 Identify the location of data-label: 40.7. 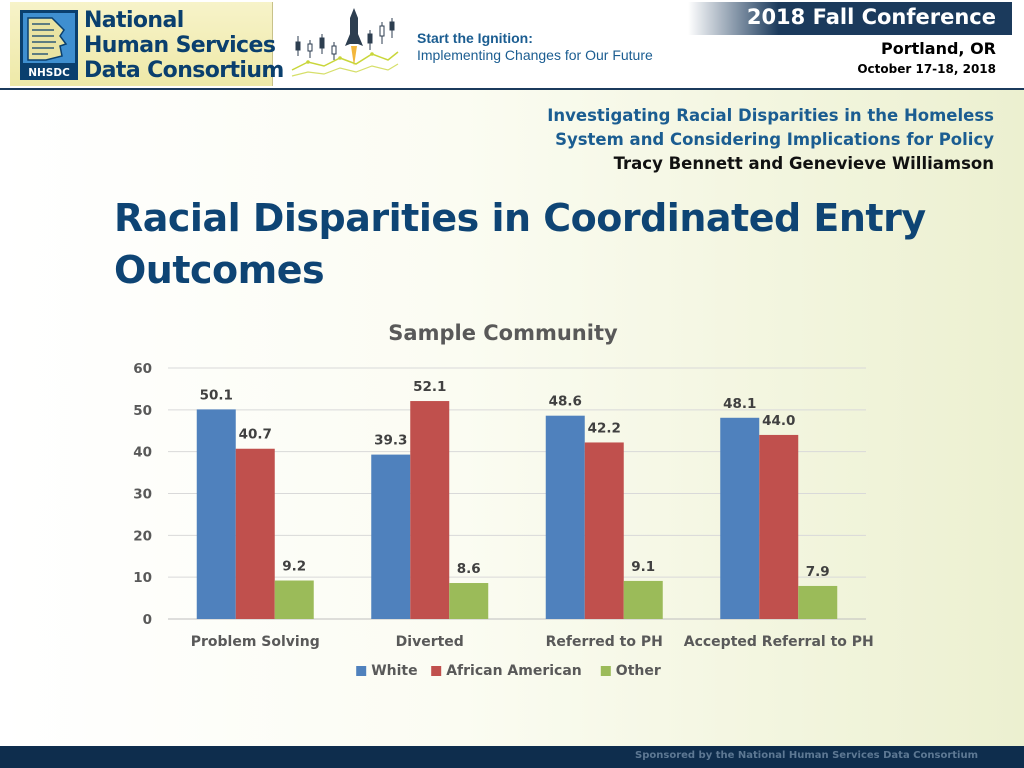
(255, 435).